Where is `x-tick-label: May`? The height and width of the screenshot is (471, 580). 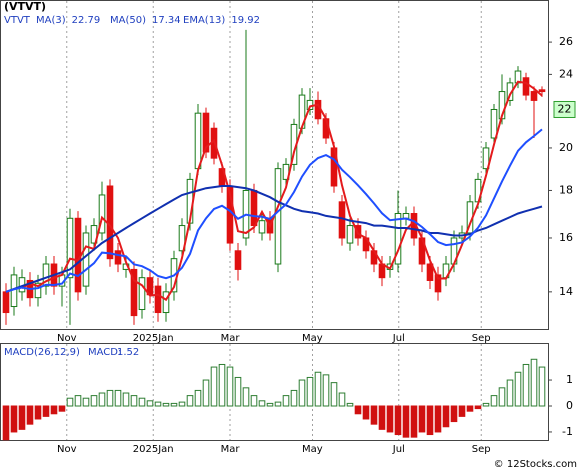
x-tick-label: May is located at coordinates (312, 449).